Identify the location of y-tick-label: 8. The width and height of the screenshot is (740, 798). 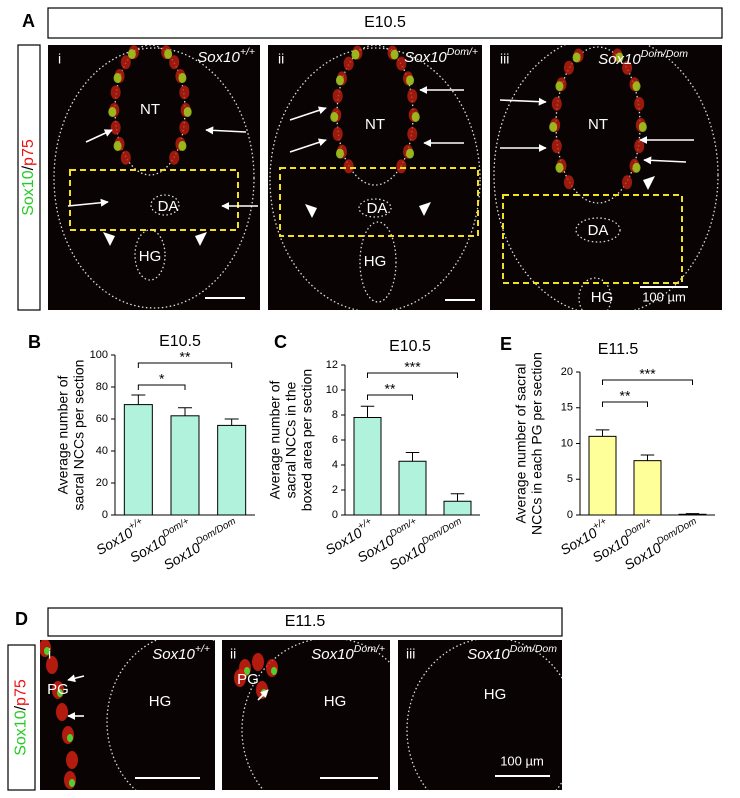
(335, 415).